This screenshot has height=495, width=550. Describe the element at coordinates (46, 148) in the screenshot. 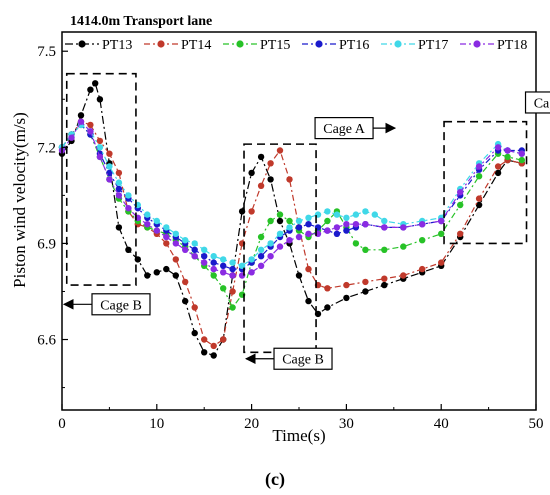

I see `y-tick-label: 7.2` at that location.